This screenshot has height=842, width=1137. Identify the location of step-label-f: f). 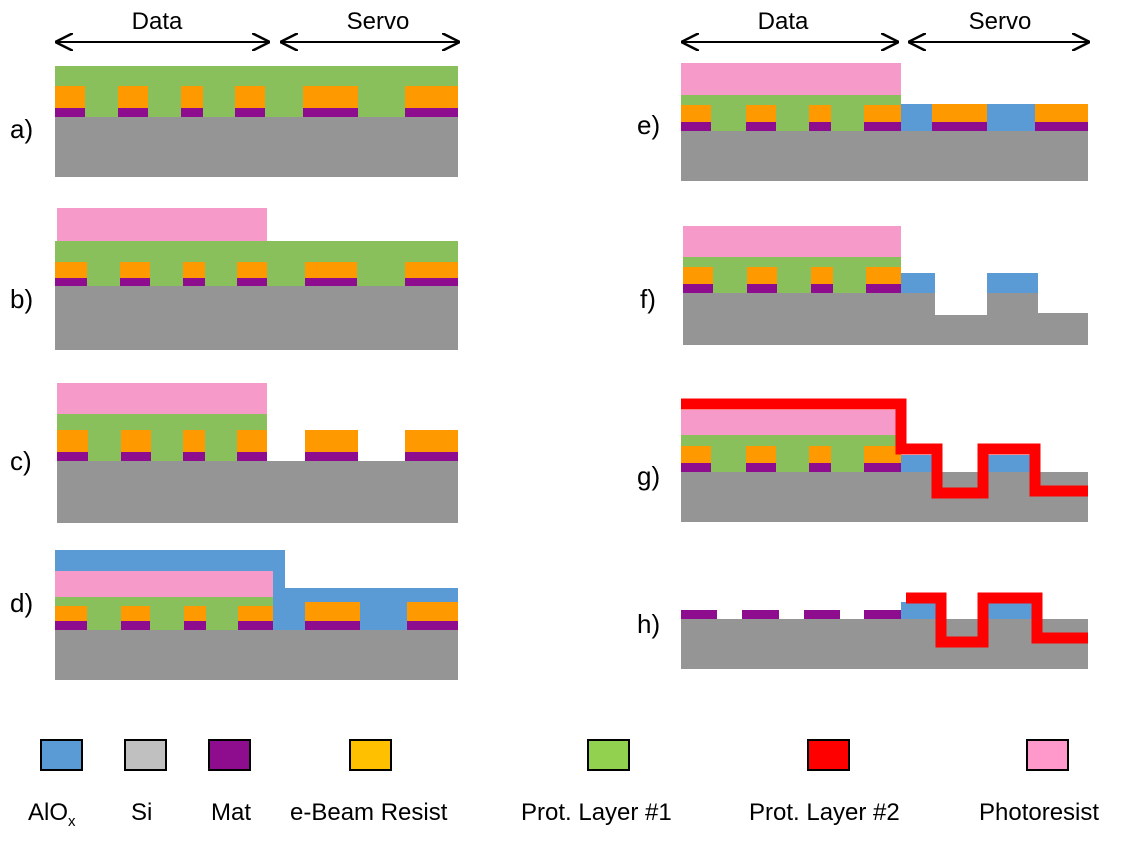
(648, 299).